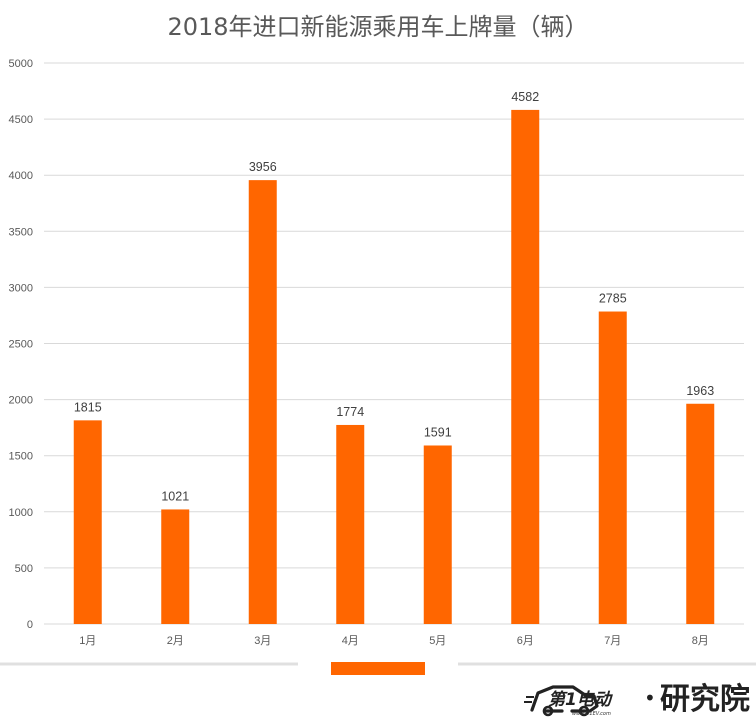  What do you see at coordinates (377, 27) in the screenshot?
I see `chart-title: 2018年进口新能源乘用车上牌量（辆）` at bounding box center [377, 27].